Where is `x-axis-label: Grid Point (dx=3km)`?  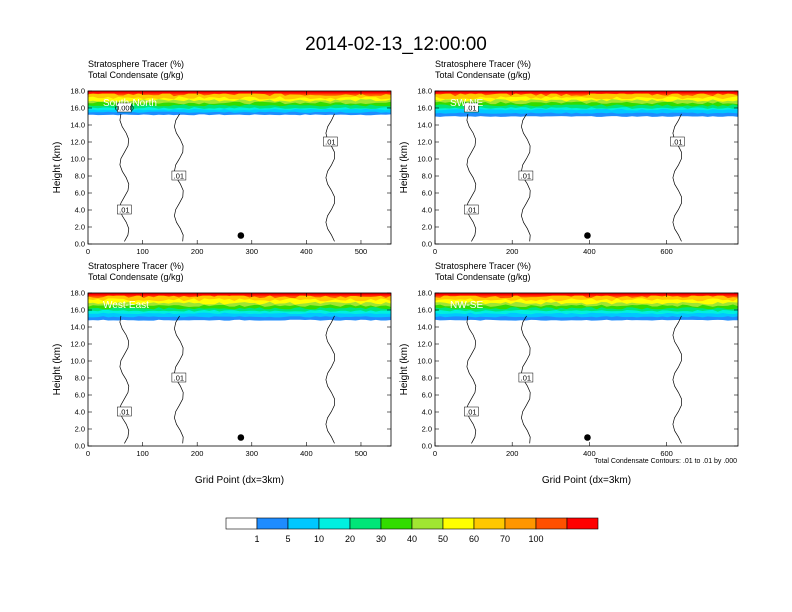
x-axis-label: Grid Point (dx=3km) is located at coordinates (586, 480).